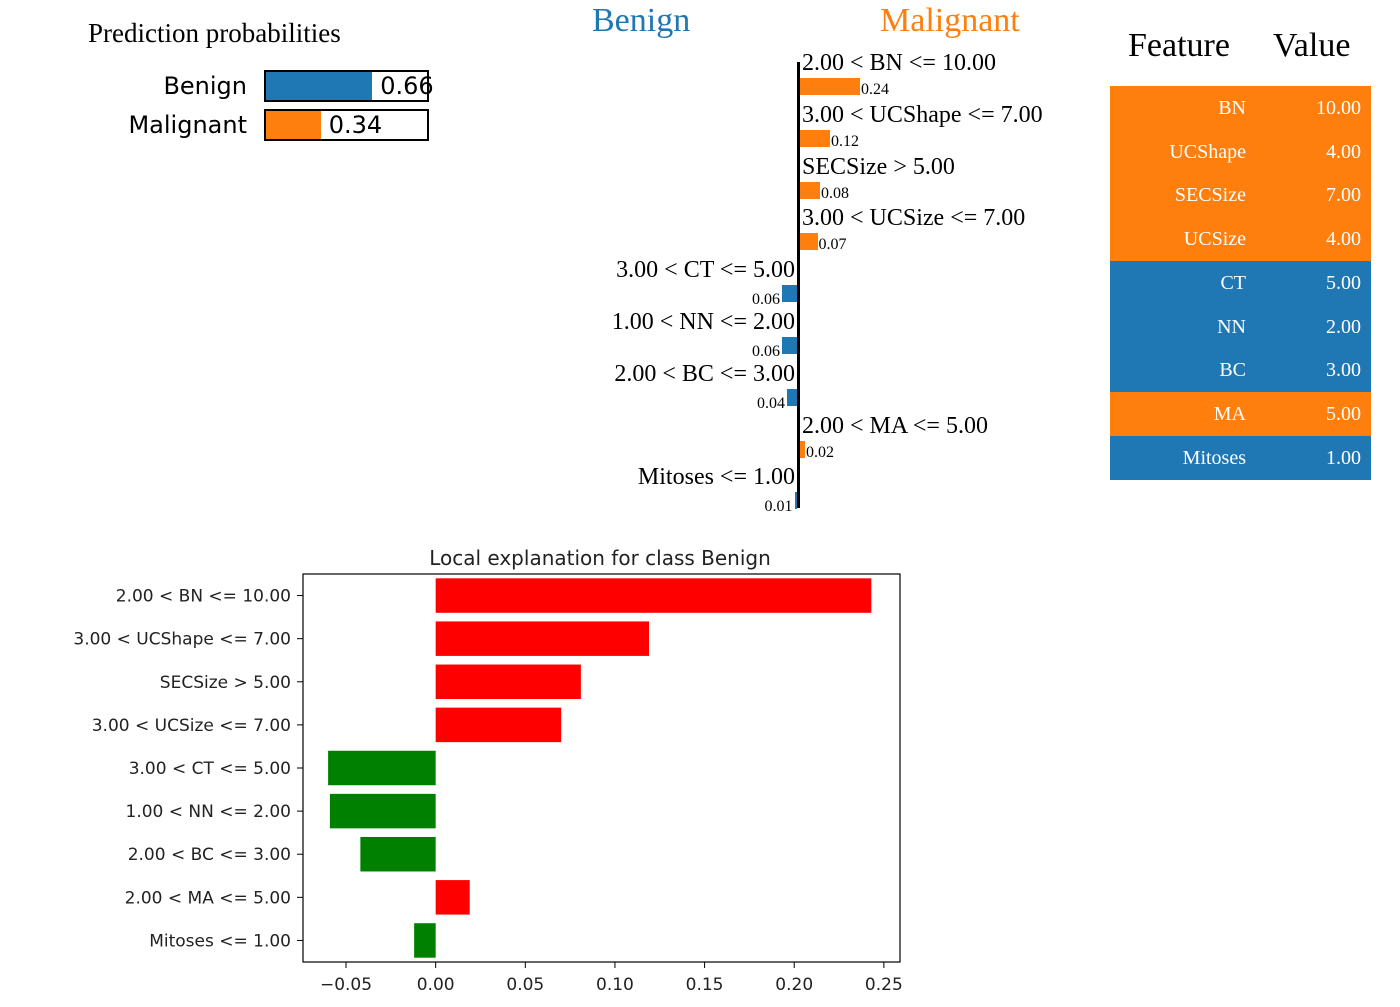 Image resolution: width=1400 pixels, height=1007 pixels. I want to click on feature-value: 2.00, so click(1343, 326).